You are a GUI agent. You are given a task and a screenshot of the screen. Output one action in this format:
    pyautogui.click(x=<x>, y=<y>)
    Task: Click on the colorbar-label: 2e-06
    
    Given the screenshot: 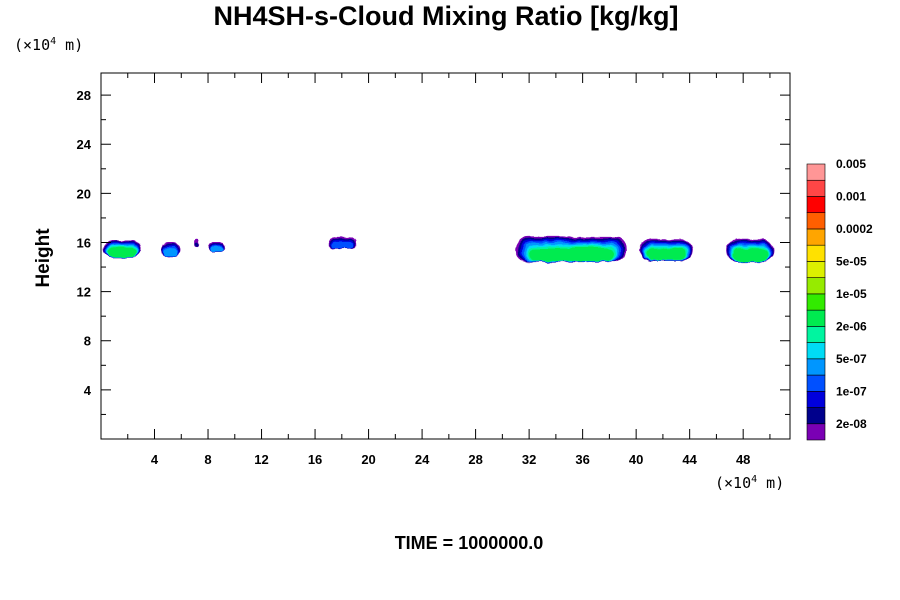 What is the action you would take?
    pyautogui.click(x=851, y=326)
    